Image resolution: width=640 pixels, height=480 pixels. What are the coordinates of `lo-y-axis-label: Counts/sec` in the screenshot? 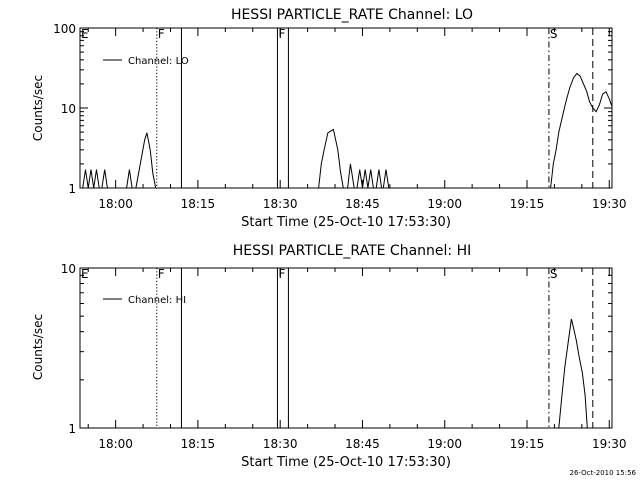 It's located at (38, 108).